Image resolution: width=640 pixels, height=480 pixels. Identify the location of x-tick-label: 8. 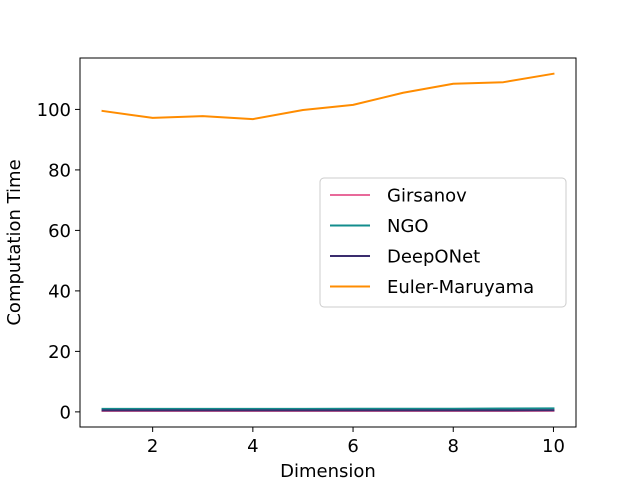
(453, 446).